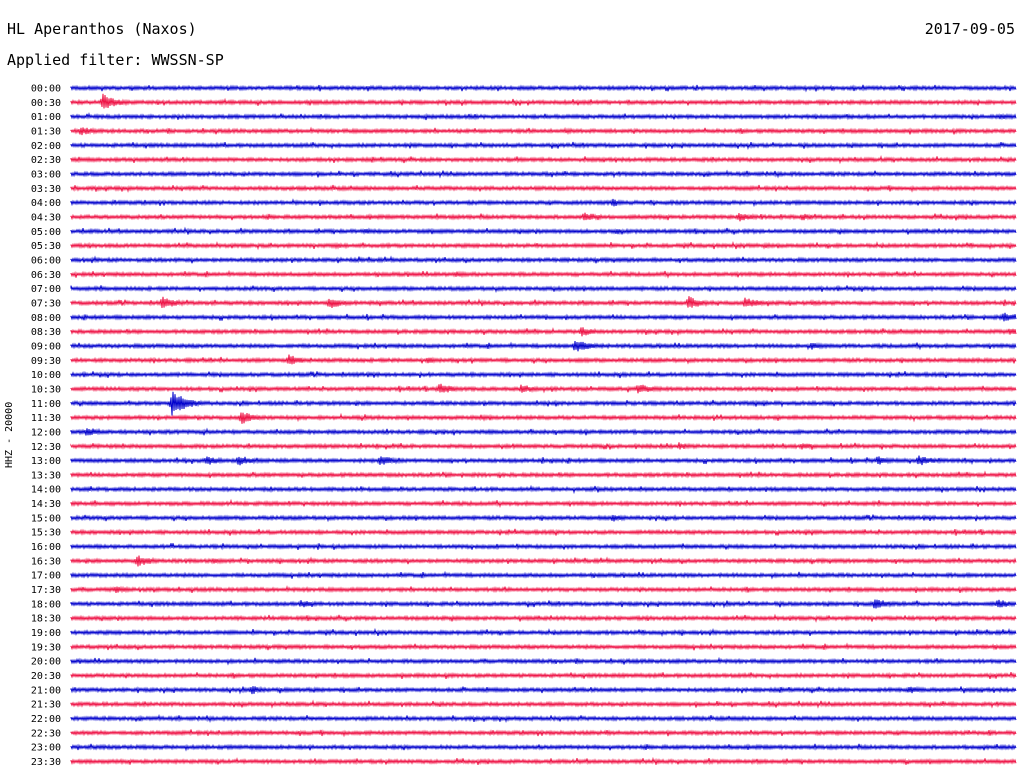 The width and height of the screenshot is (1024, 780). I want to click on row-label-1330: 13:30, so click(46, 475).